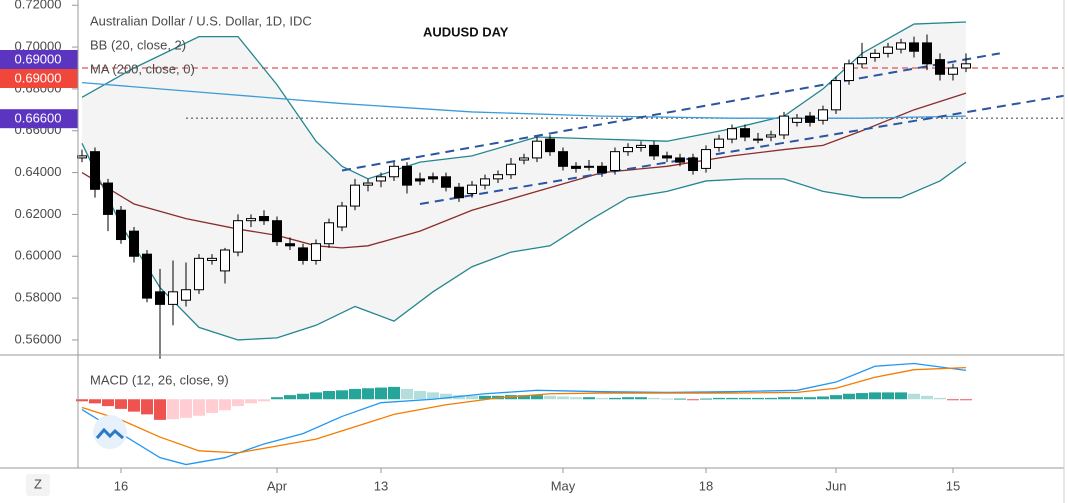 The height and width of the screenshot is (503, 1068). Describe the element at coordinates (524, 100) in the screenshot. I see `indicator-line` at that location.